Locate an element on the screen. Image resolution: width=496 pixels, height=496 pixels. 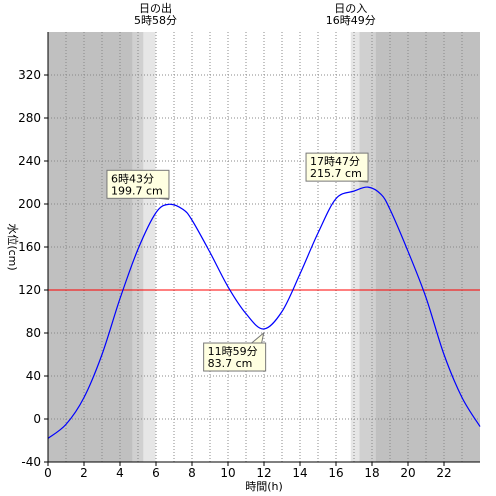
sunset-label: 日の入 is located at coordinates (350, 8).